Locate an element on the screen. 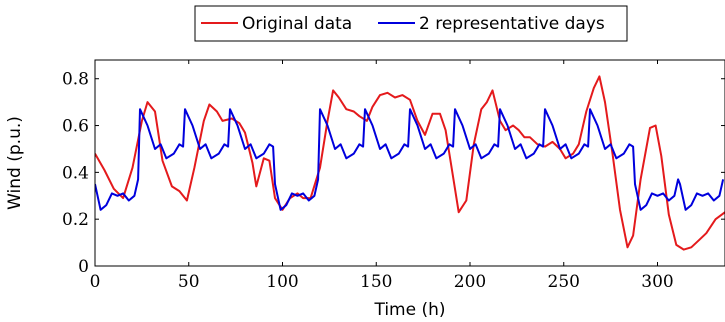  x-tick-label: 0 is located at coordinates (95, 282).